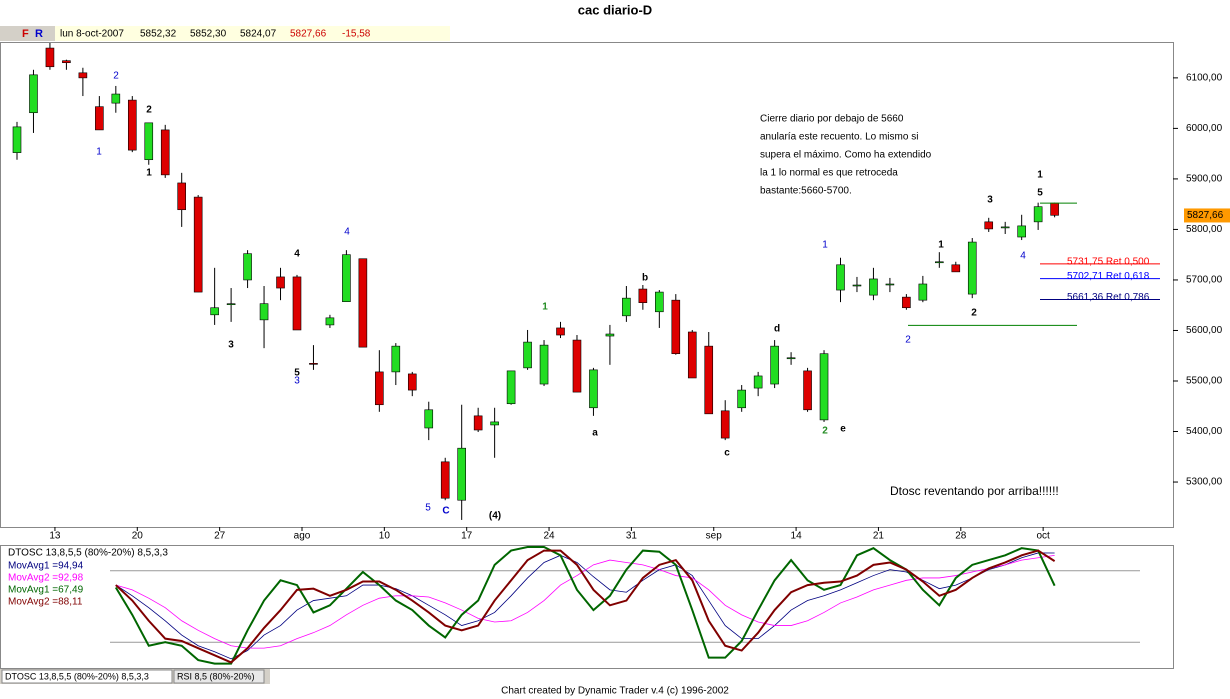 The height and width of the screenshot is (699, 1230). What do you see at coordinates (1204, 229) in the screenshot?
I see `y-tick-label: 5800,00` at bounding box center [1204, 229].